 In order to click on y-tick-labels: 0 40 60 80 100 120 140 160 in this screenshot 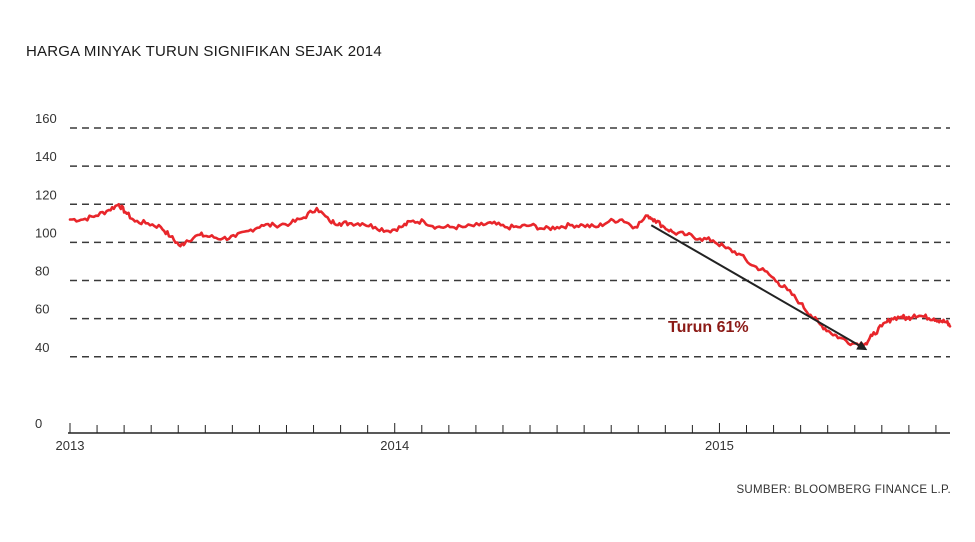, I will do `click(46, 271)`.